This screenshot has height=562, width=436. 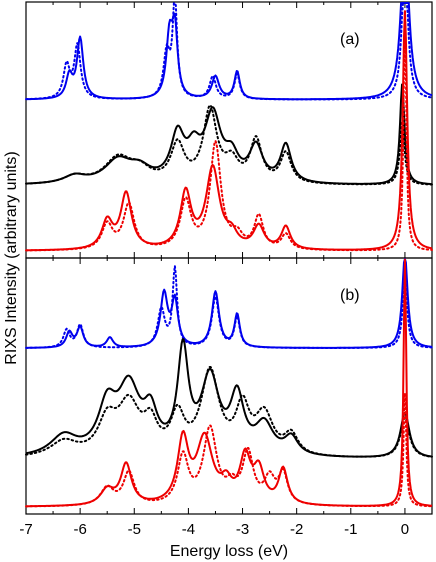 I want to click on x-tick-label: -5, so click(x=134, y=529).